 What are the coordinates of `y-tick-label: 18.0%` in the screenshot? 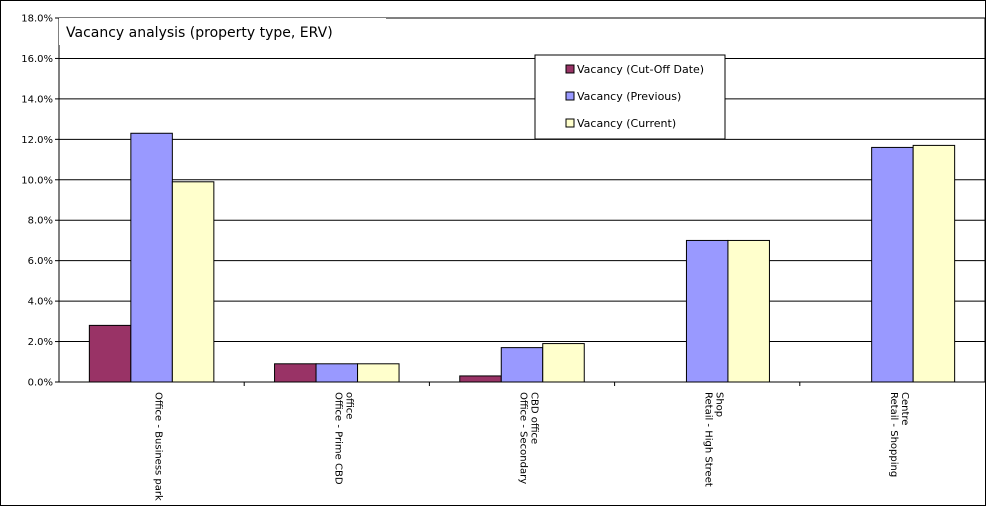 It's located at (37, 19).